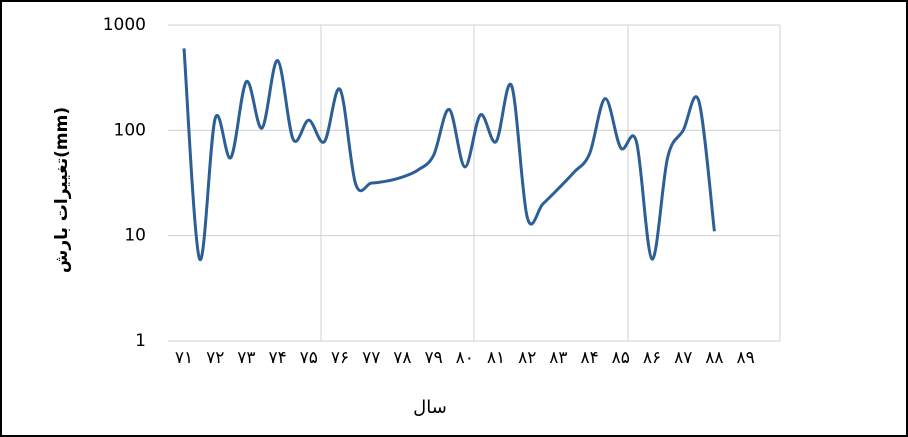  I want to click on x-tick-label: ٨٩, so click(745, 358).